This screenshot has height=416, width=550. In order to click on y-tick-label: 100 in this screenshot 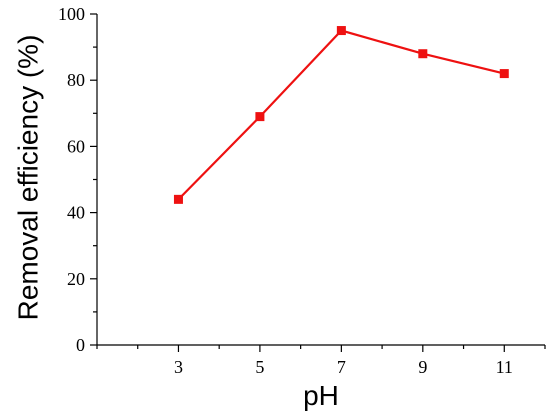, I will do `click(71, 14)`.